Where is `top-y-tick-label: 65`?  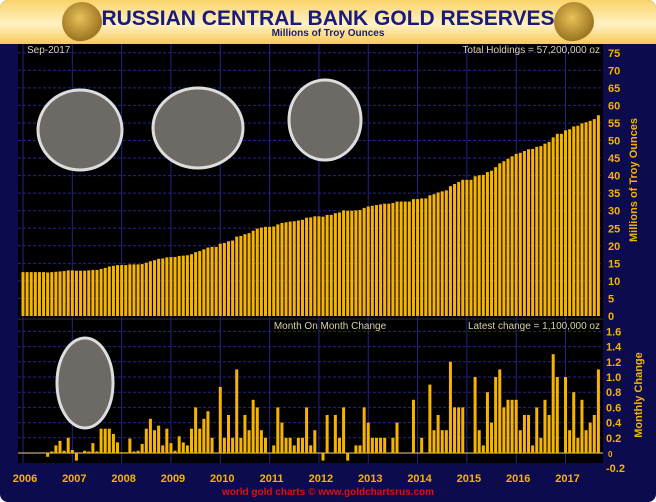
top-y-tick-label: 65 is located at coordinates (614, 89).